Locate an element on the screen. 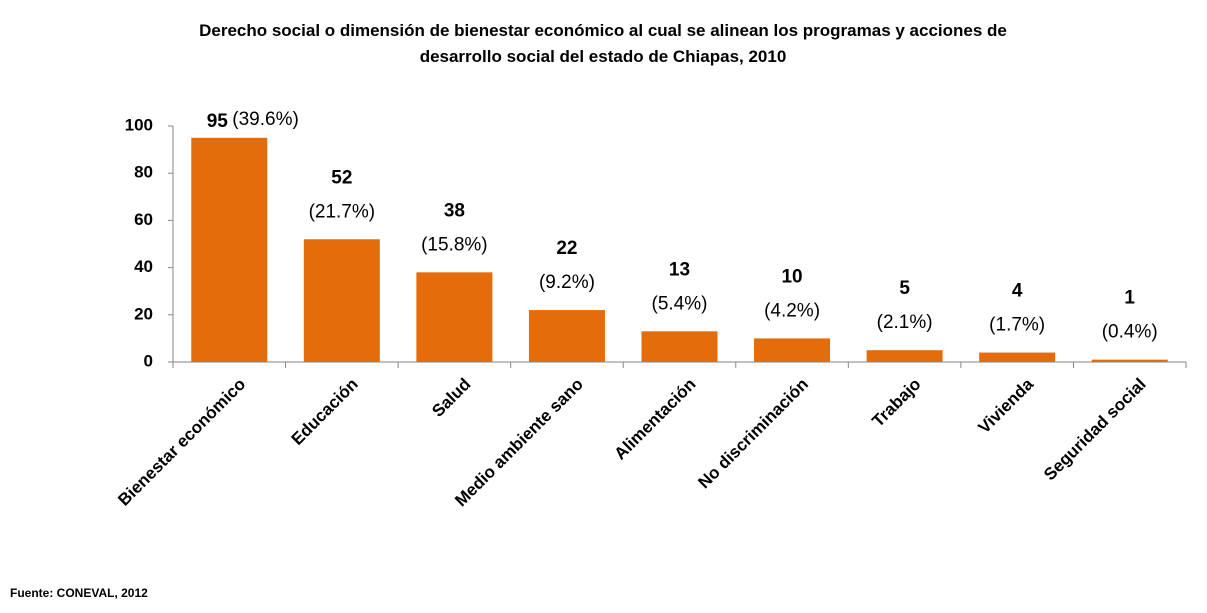  y-tick-label: 0 is located at coordinates (148, 360).